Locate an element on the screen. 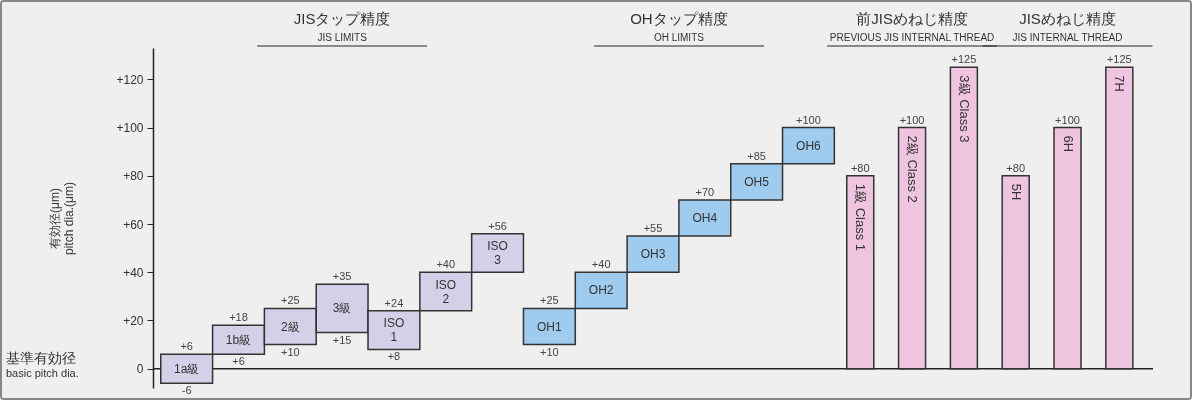  x-tick-label: ISO 2 is located at coordinates (446, 291).